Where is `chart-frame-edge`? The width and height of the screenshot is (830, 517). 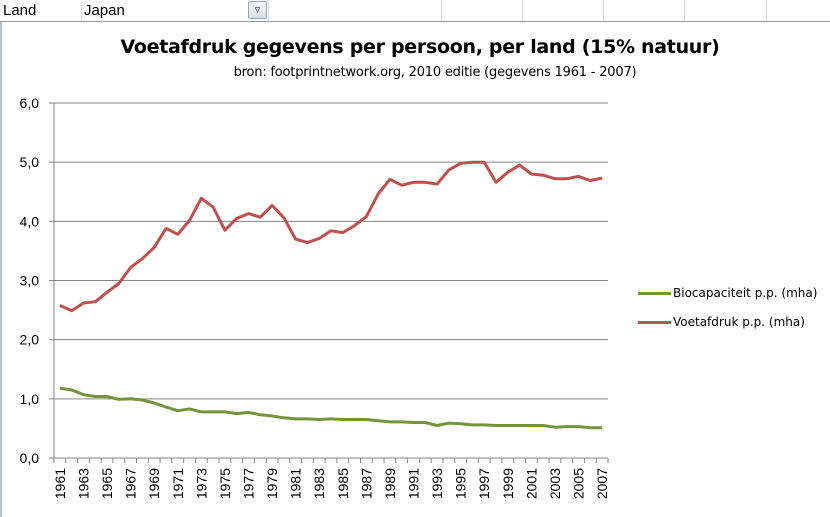 chart-frame-edge is located at coordinates (1, 269).